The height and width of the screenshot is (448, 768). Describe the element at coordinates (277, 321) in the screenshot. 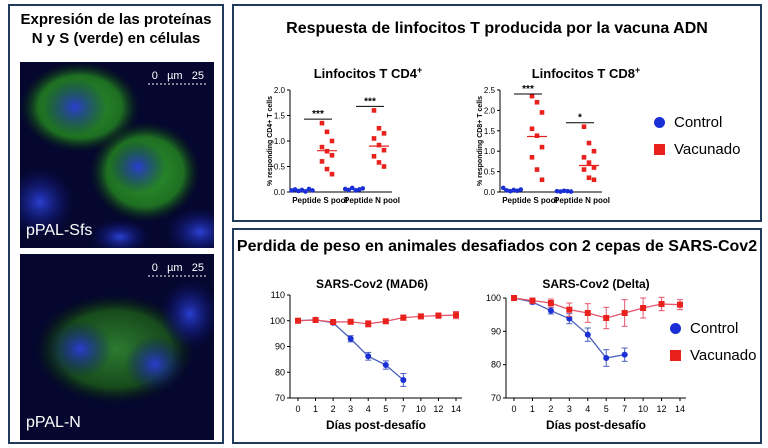

I see `line-y-tick-label-0-3: 100` at that location.